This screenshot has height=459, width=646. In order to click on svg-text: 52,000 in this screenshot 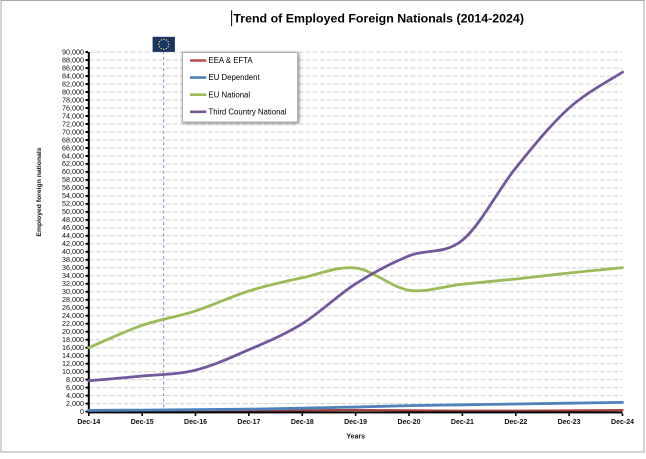, I will do `click(73, 203)`.